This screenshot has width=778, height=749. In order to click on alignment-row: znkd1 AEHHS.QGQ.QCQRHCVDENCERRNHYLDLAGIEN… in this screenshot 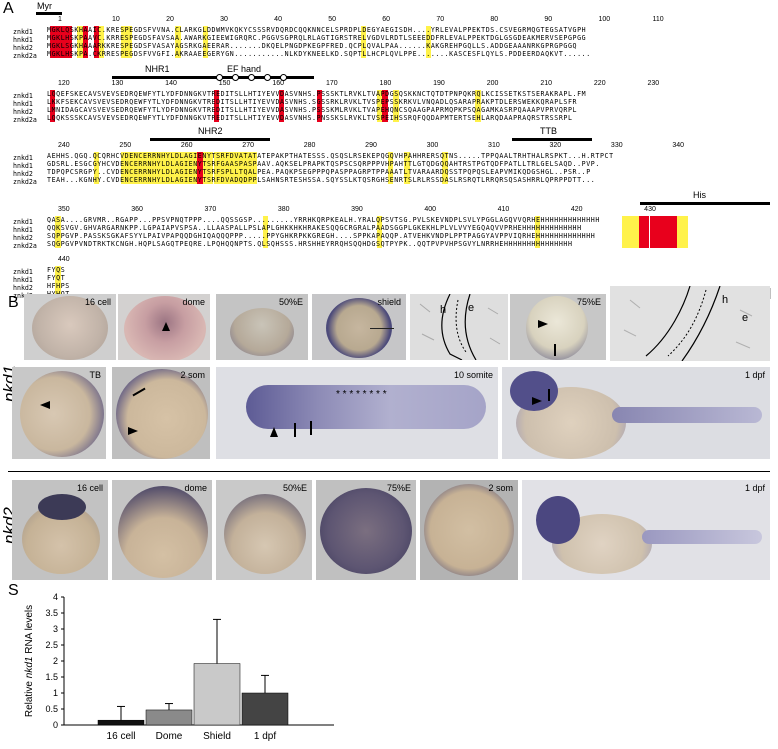, I will do `click(368, 157)`.